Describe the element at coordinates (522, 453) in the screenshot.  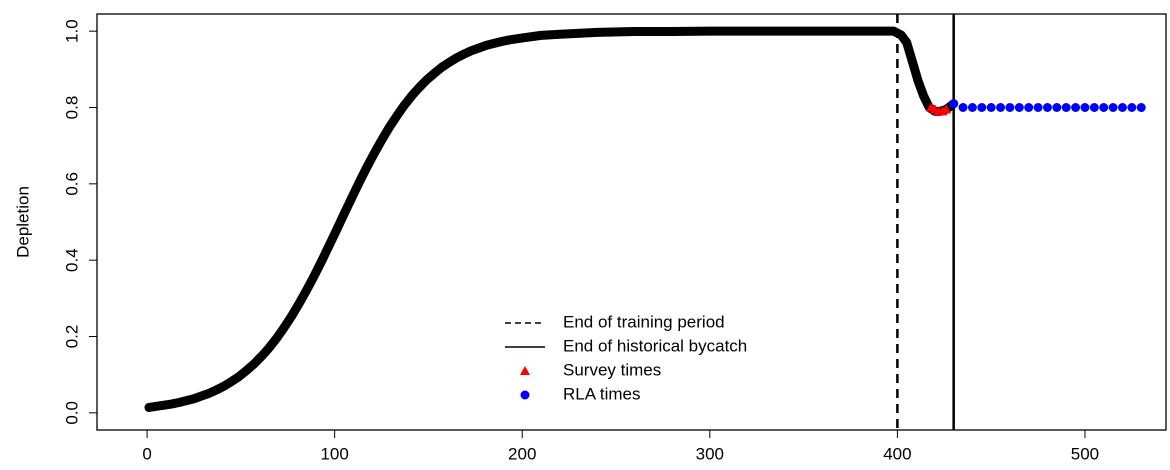
I see `x-tick-label: 200` at that location.